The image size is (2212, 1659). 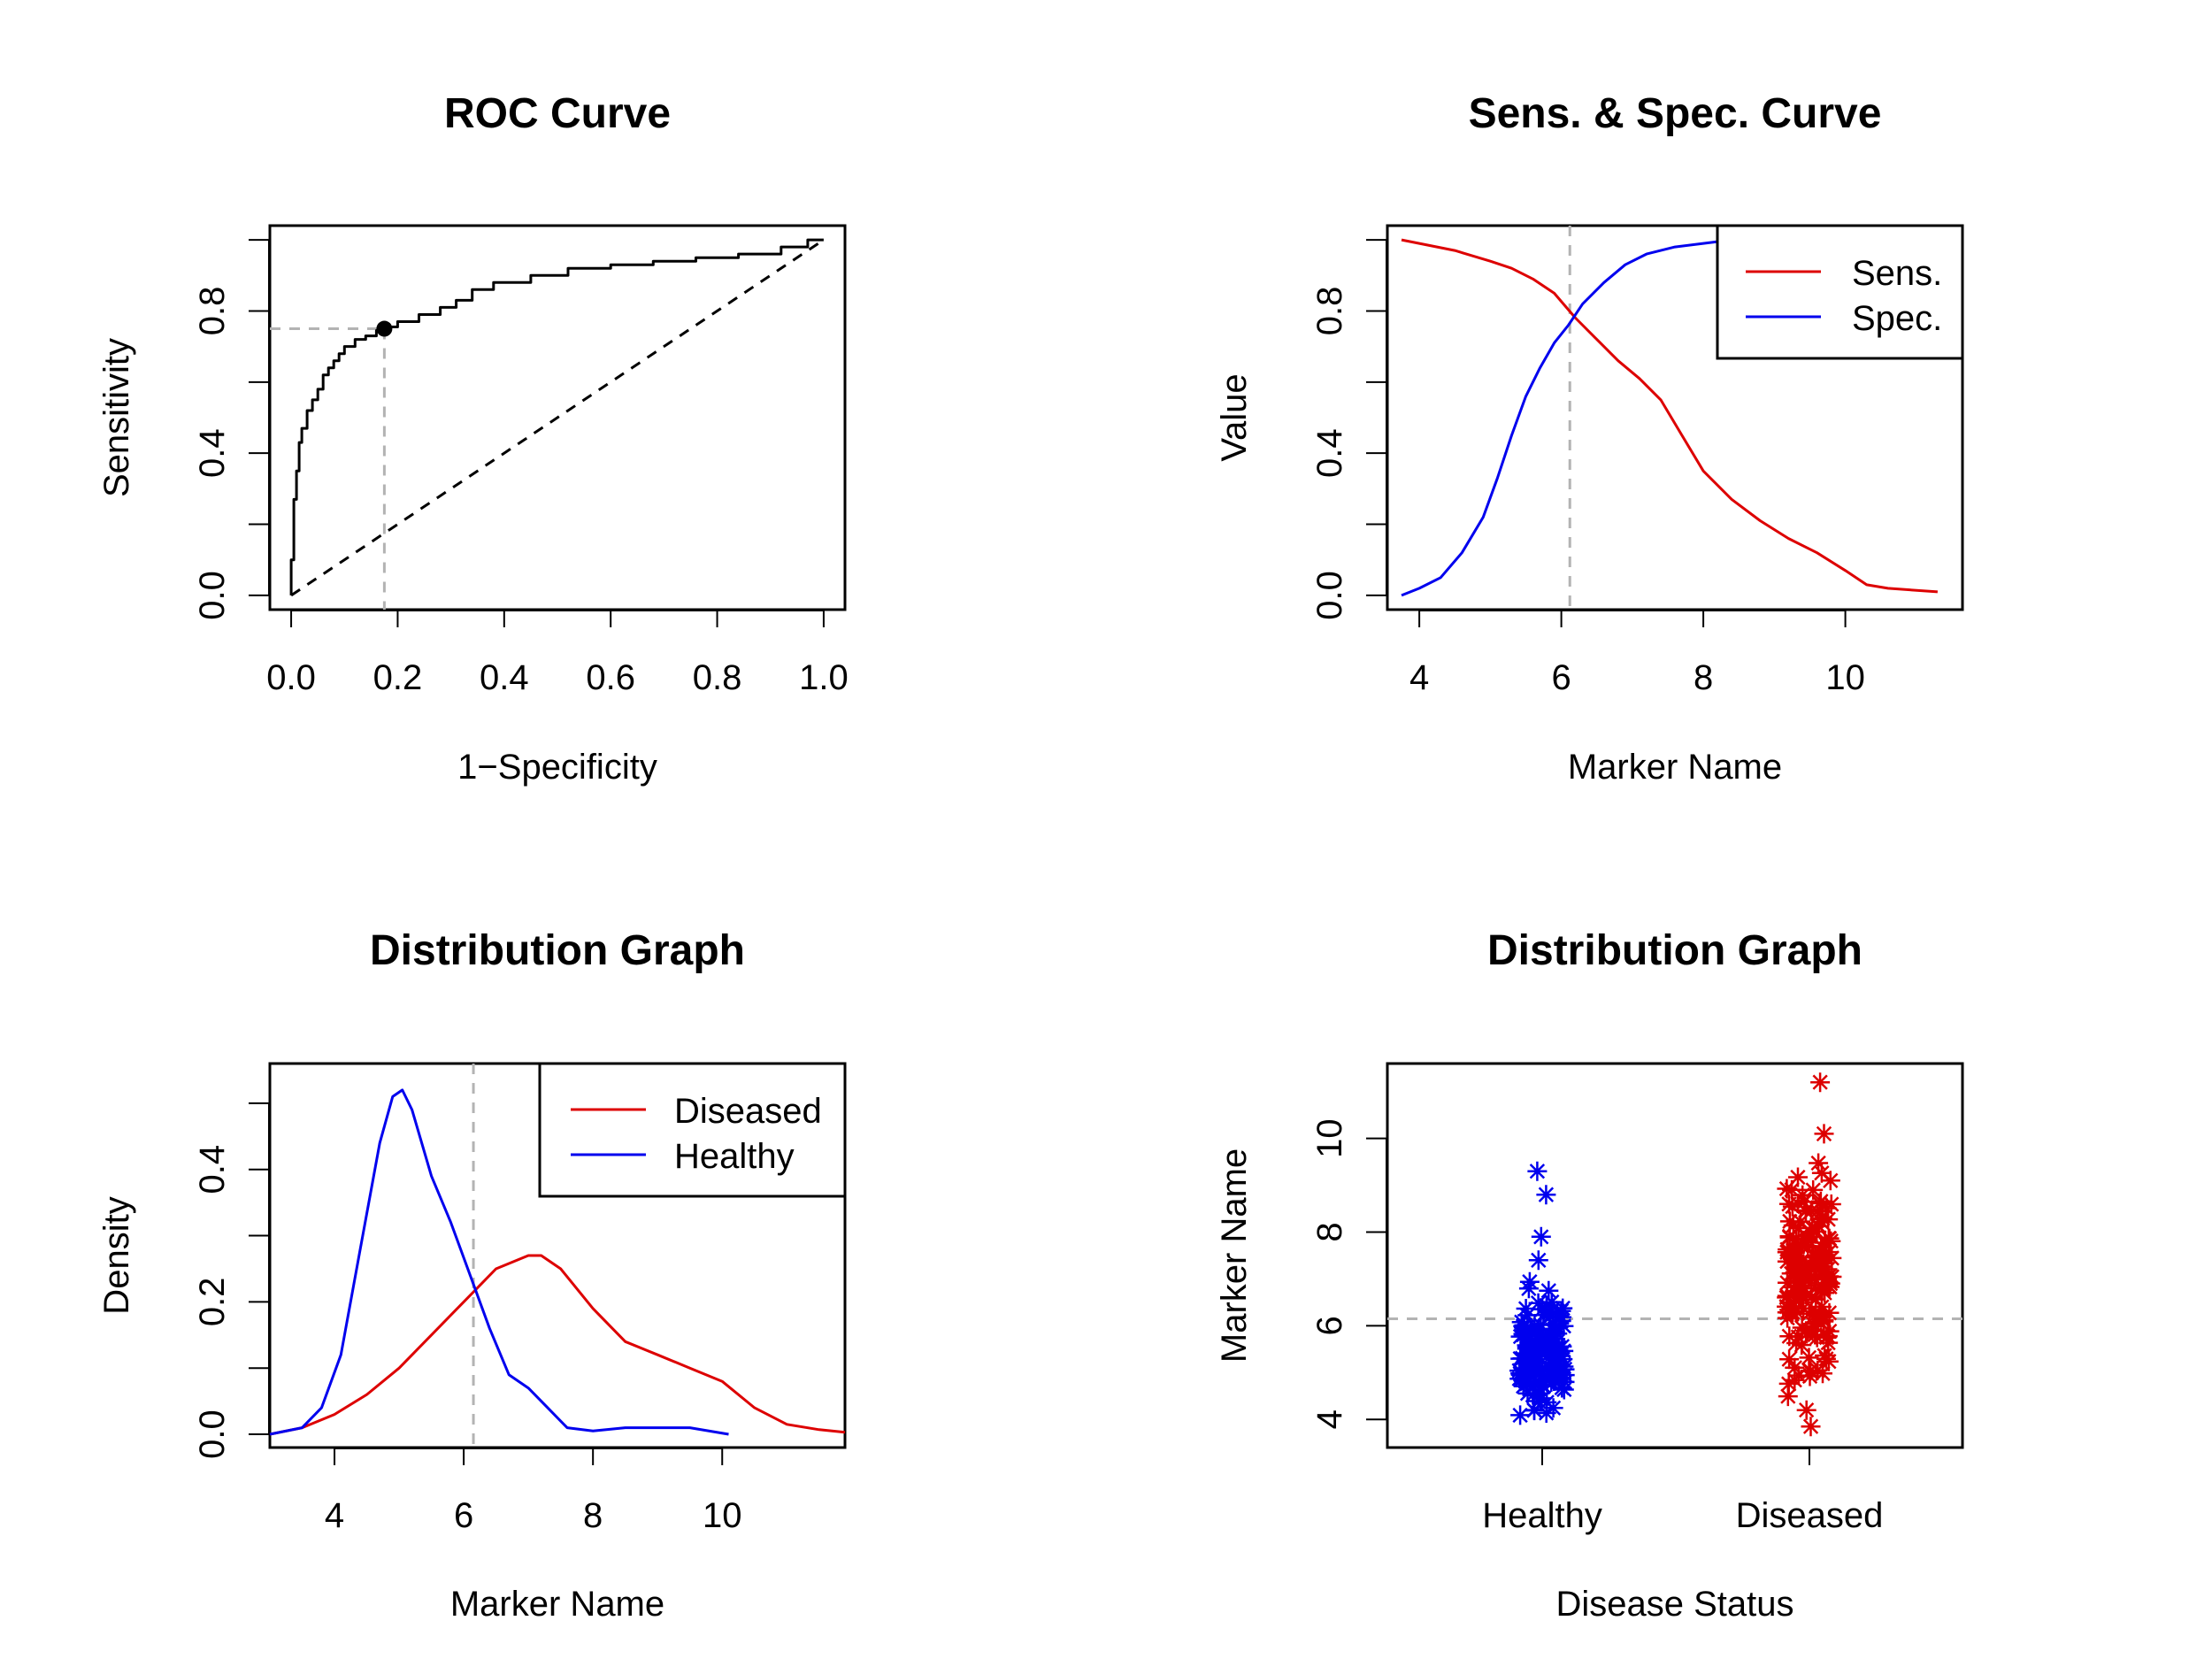 I want to click on density-y-ticks: 0.0 0.2 0.4, so click(x=232, y=1280).